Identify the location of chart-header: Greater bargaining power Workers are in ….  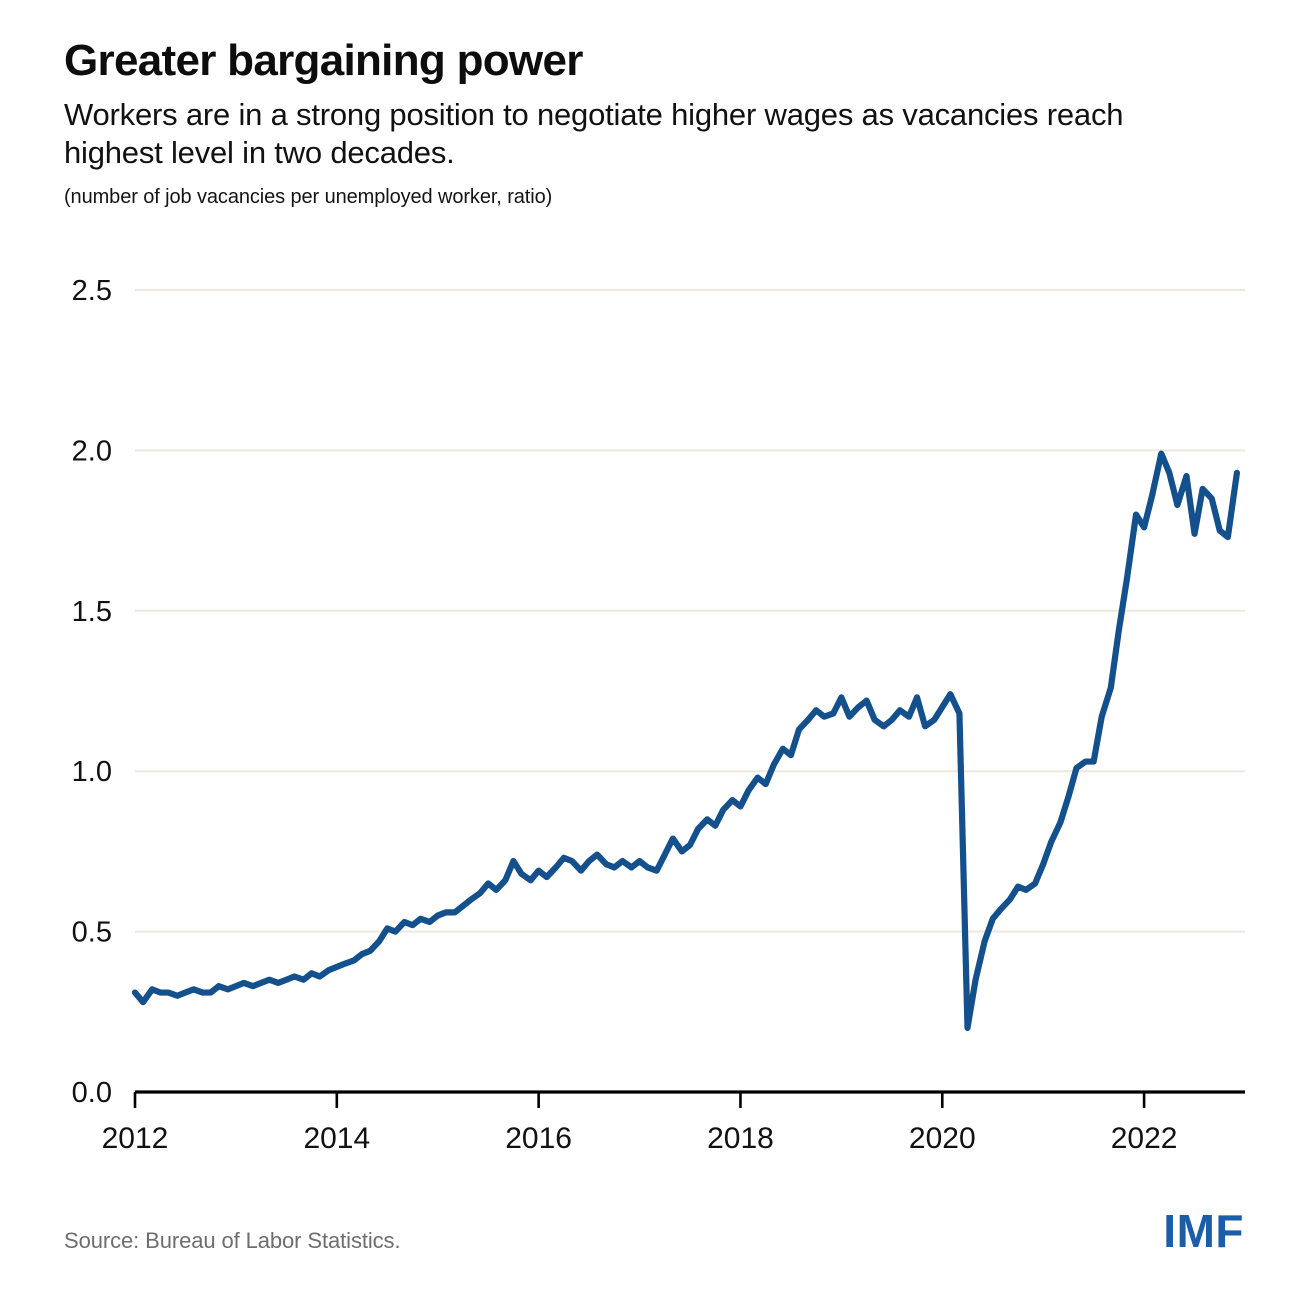
(654, 122).